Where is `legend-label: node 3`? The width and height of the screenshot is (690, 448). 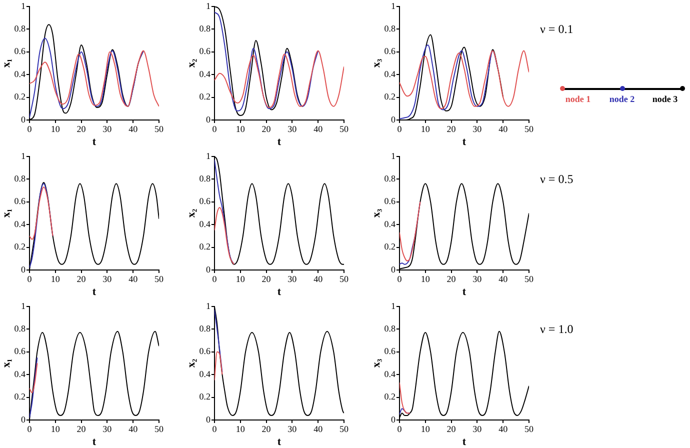 legend-label: node 3 is located at coordinates (665, 99).